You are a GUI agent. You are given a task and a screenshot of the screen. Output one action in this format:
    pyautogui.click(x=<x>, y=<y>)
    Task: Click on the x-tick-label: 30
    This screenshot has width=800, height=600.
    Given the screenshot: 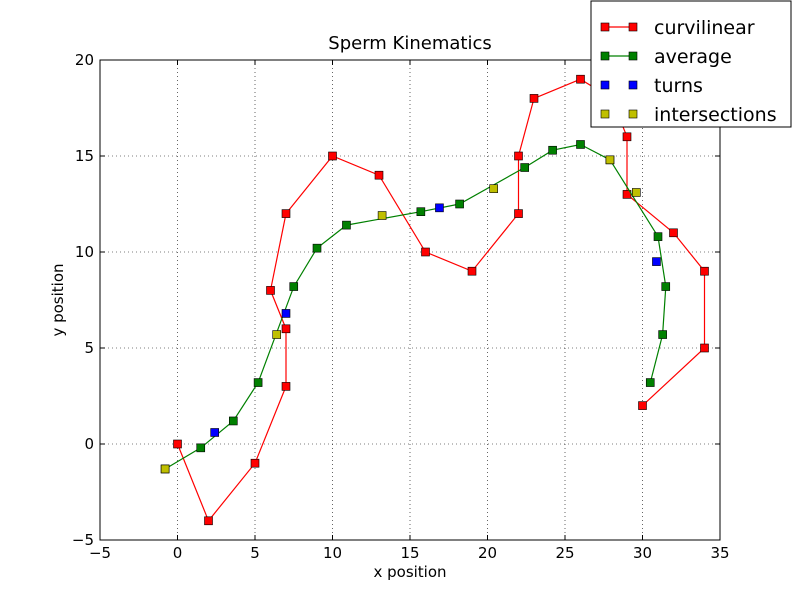 What is the action you would take?
    pyautogui.click(x=642, y=553)
    